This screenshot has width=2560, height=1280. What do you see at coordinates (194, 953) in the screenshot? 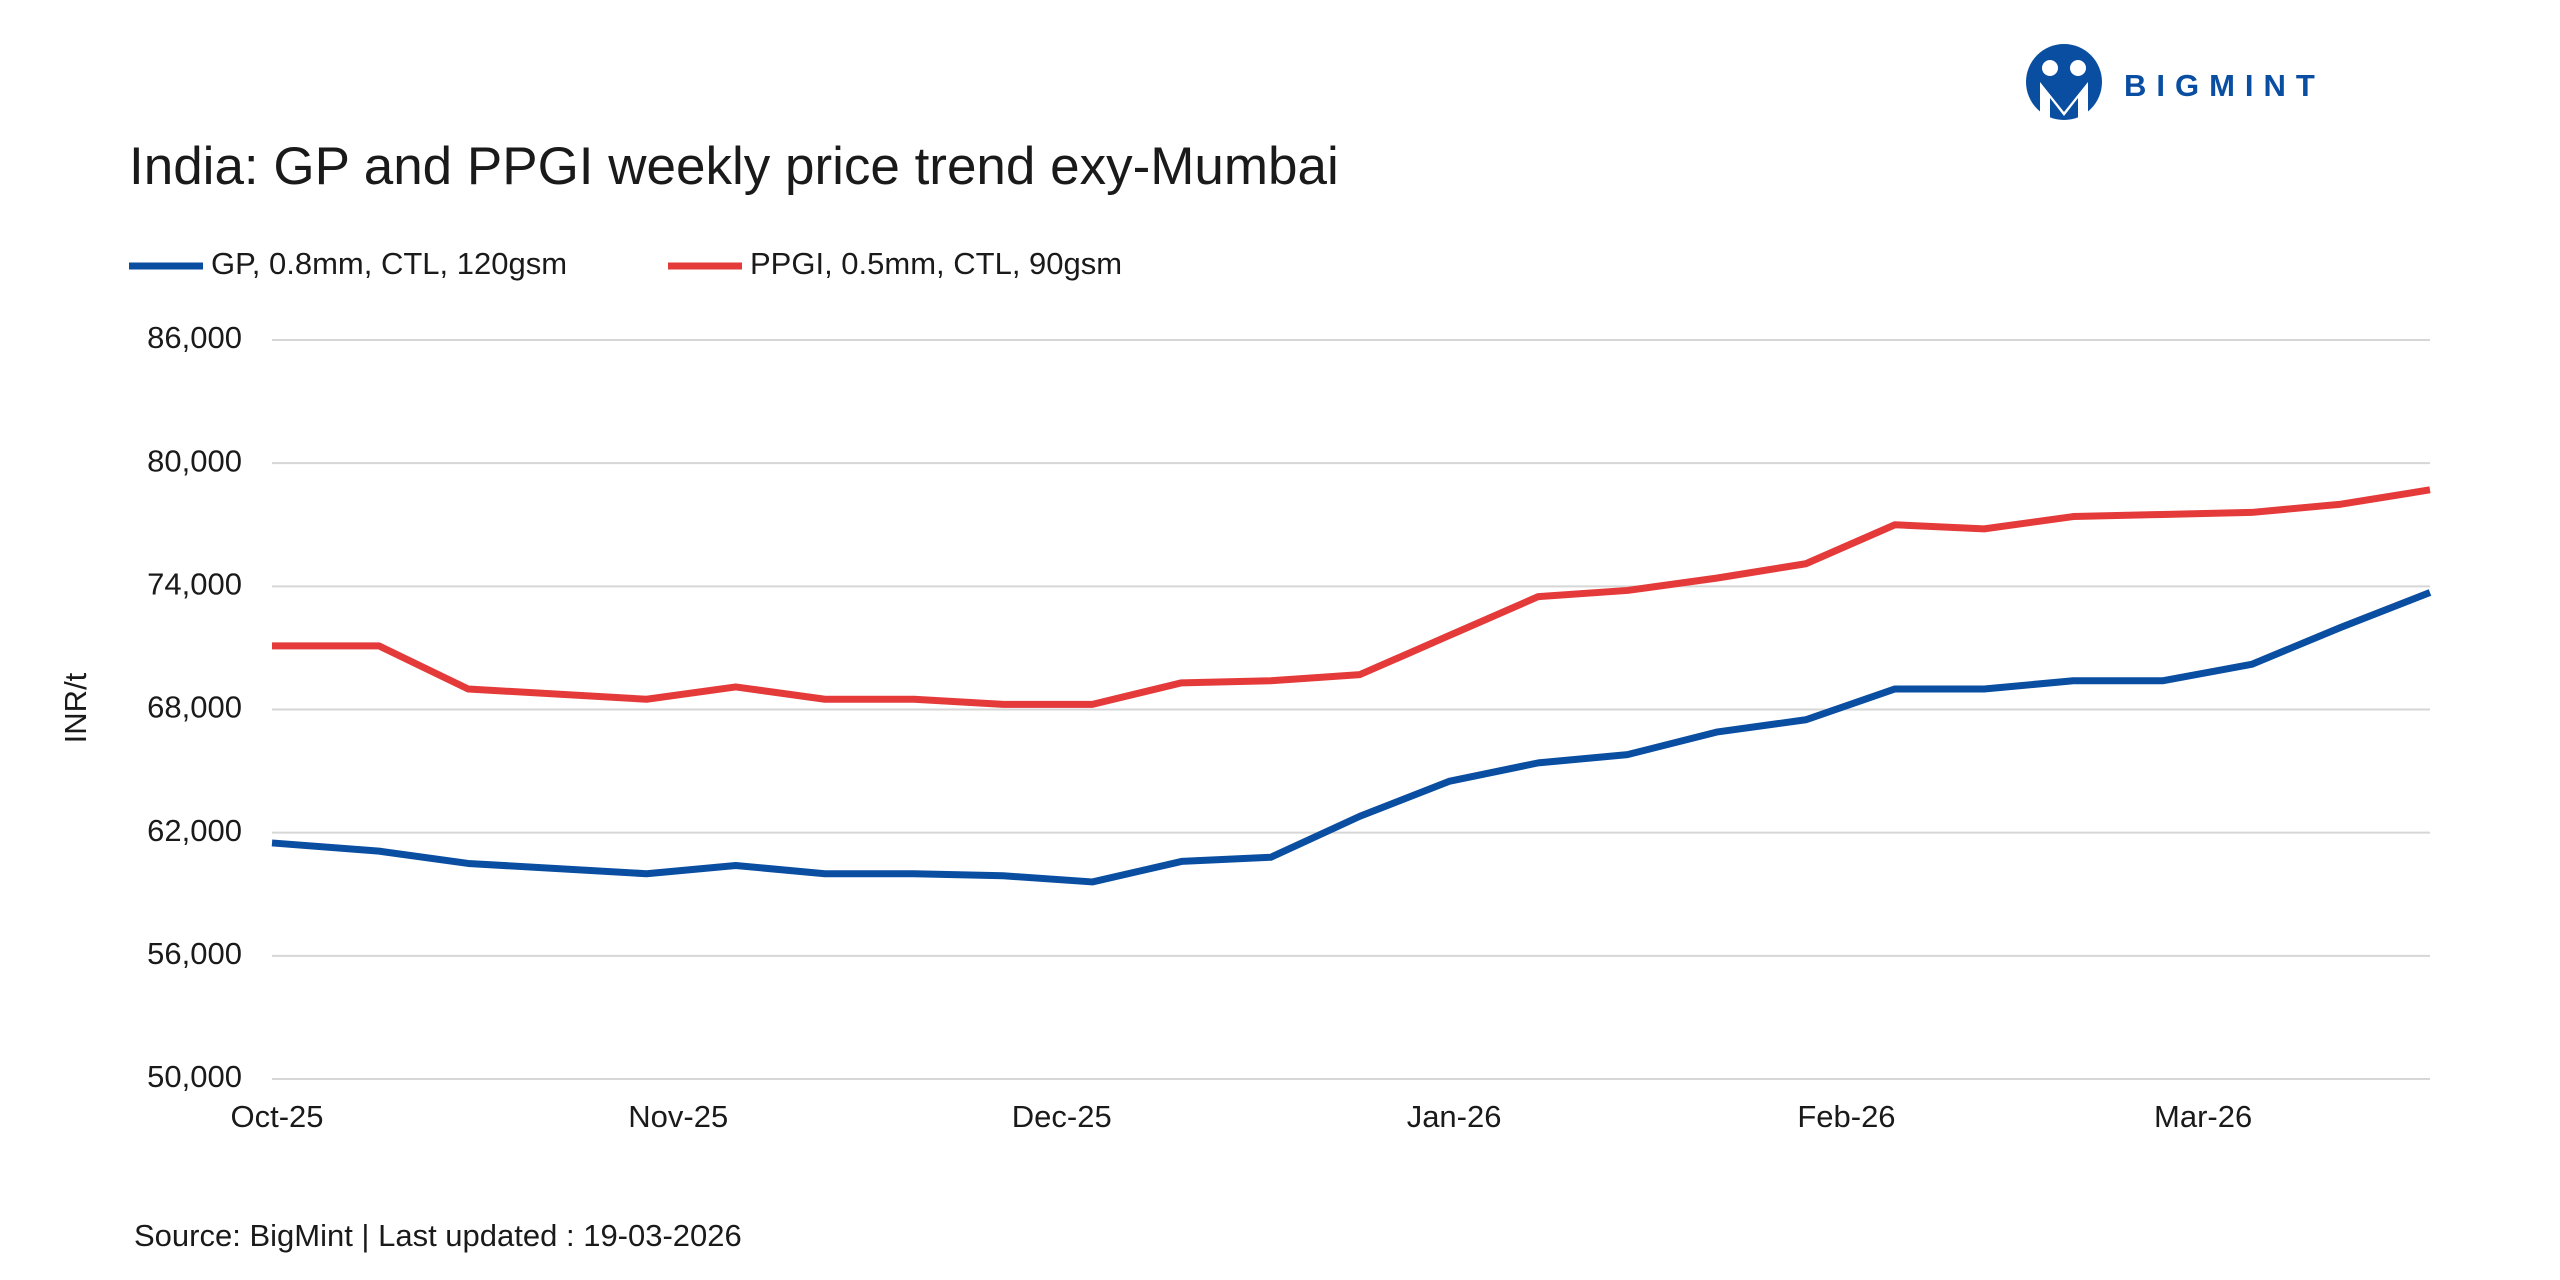
I see `y-tick-label: 56,000` at bounding box center [194, 953].